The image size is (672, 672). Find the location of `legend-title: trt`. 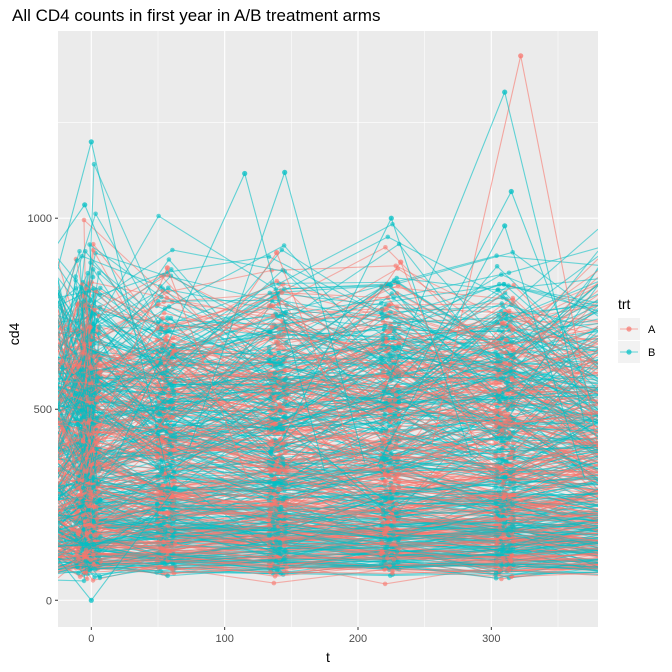

legend-title: trt is located at coordinates (624, 304).